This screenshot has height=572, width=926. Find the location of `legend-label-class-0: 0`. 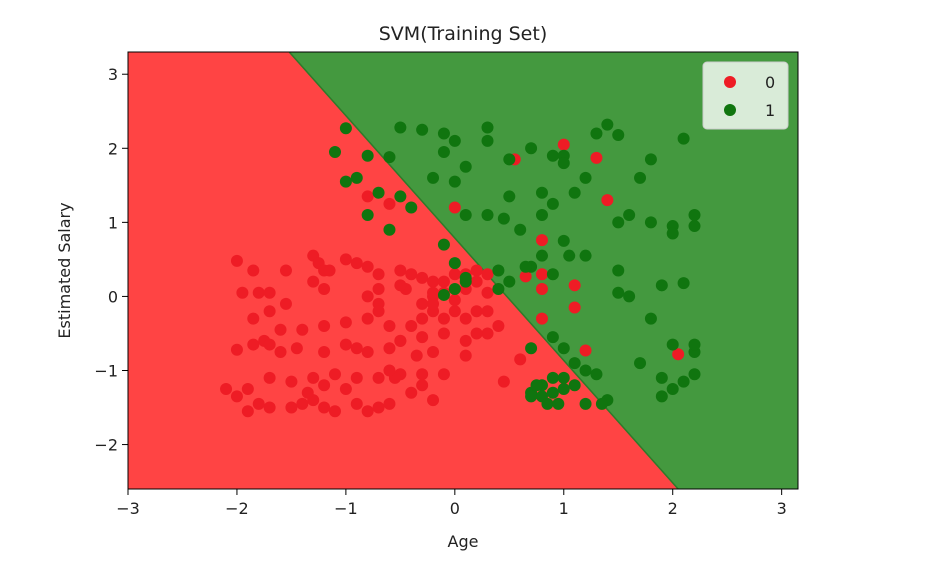

legend-label-class-0: 0 is located at coordinates (770, 82).